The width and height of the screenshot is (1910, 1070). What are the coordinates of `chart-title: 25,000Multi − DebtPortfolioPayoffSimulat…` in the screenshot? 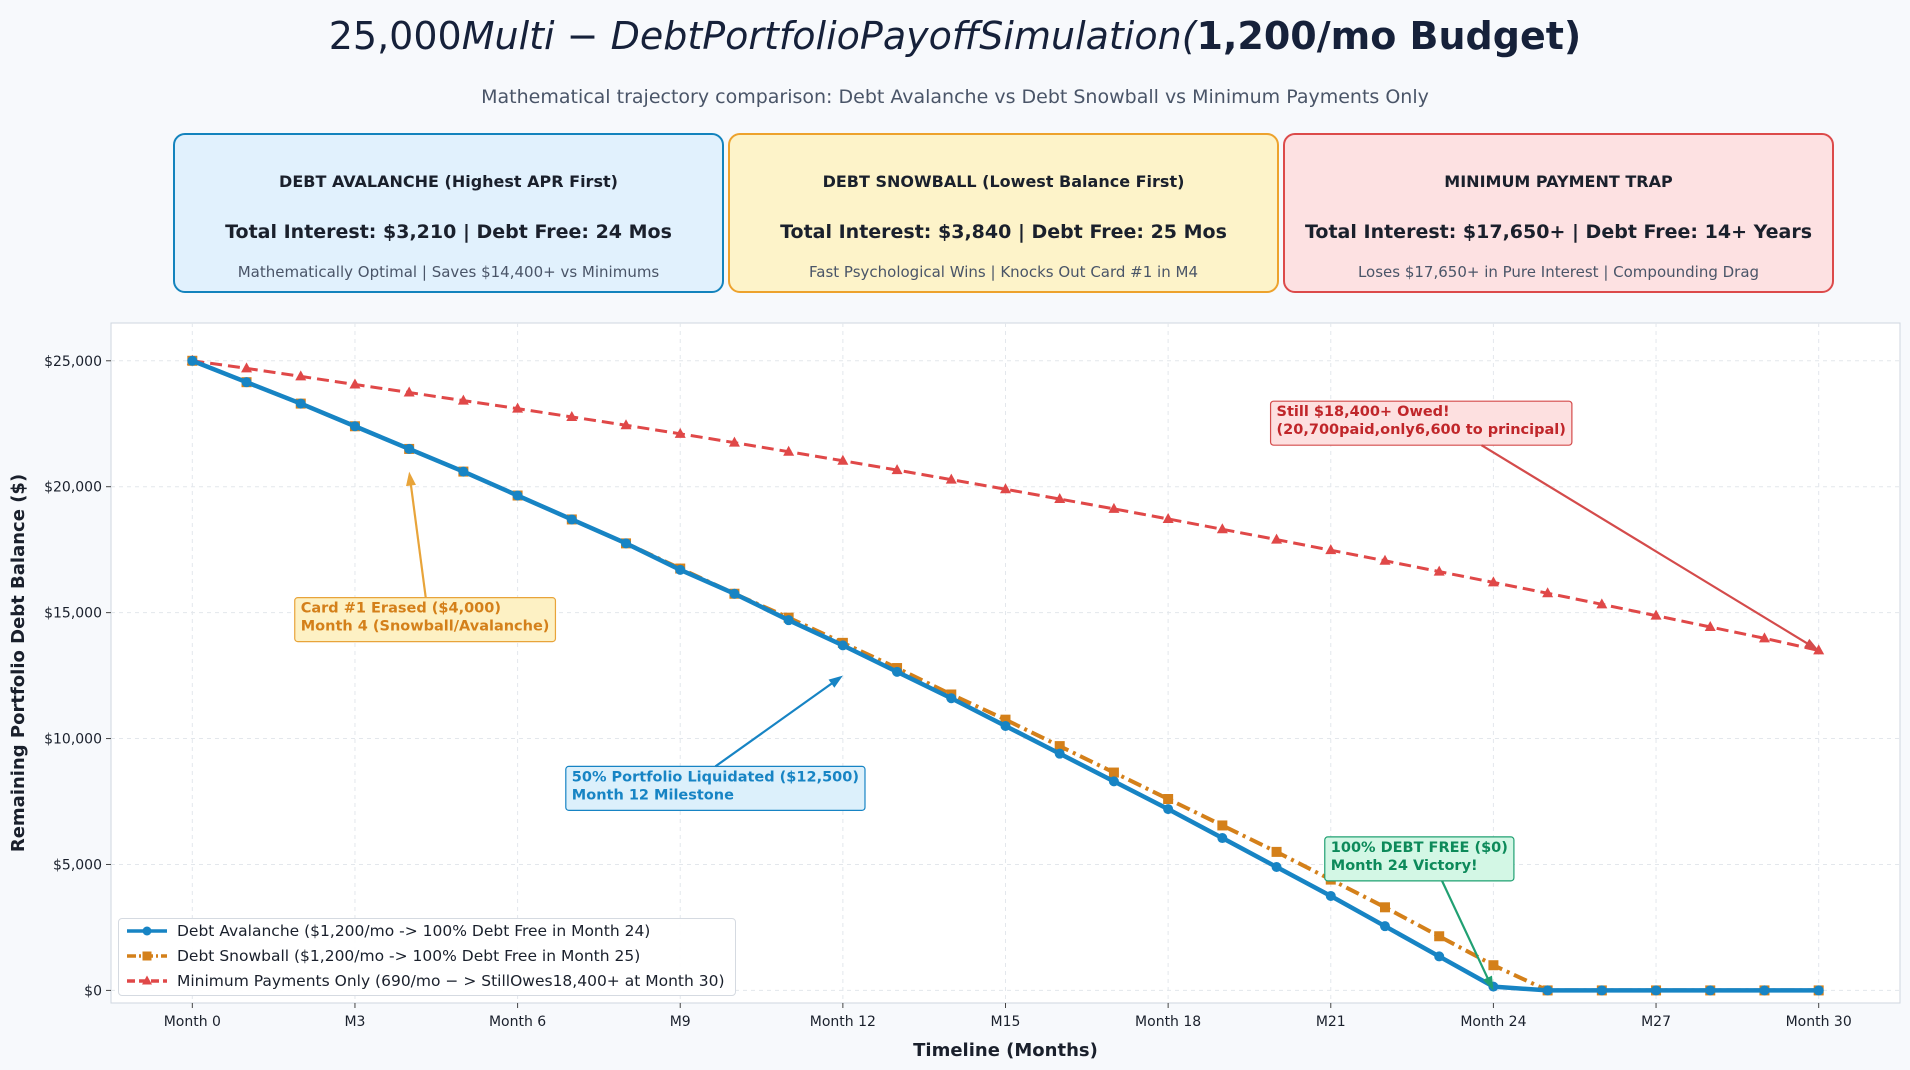 It's located at (955, 36).